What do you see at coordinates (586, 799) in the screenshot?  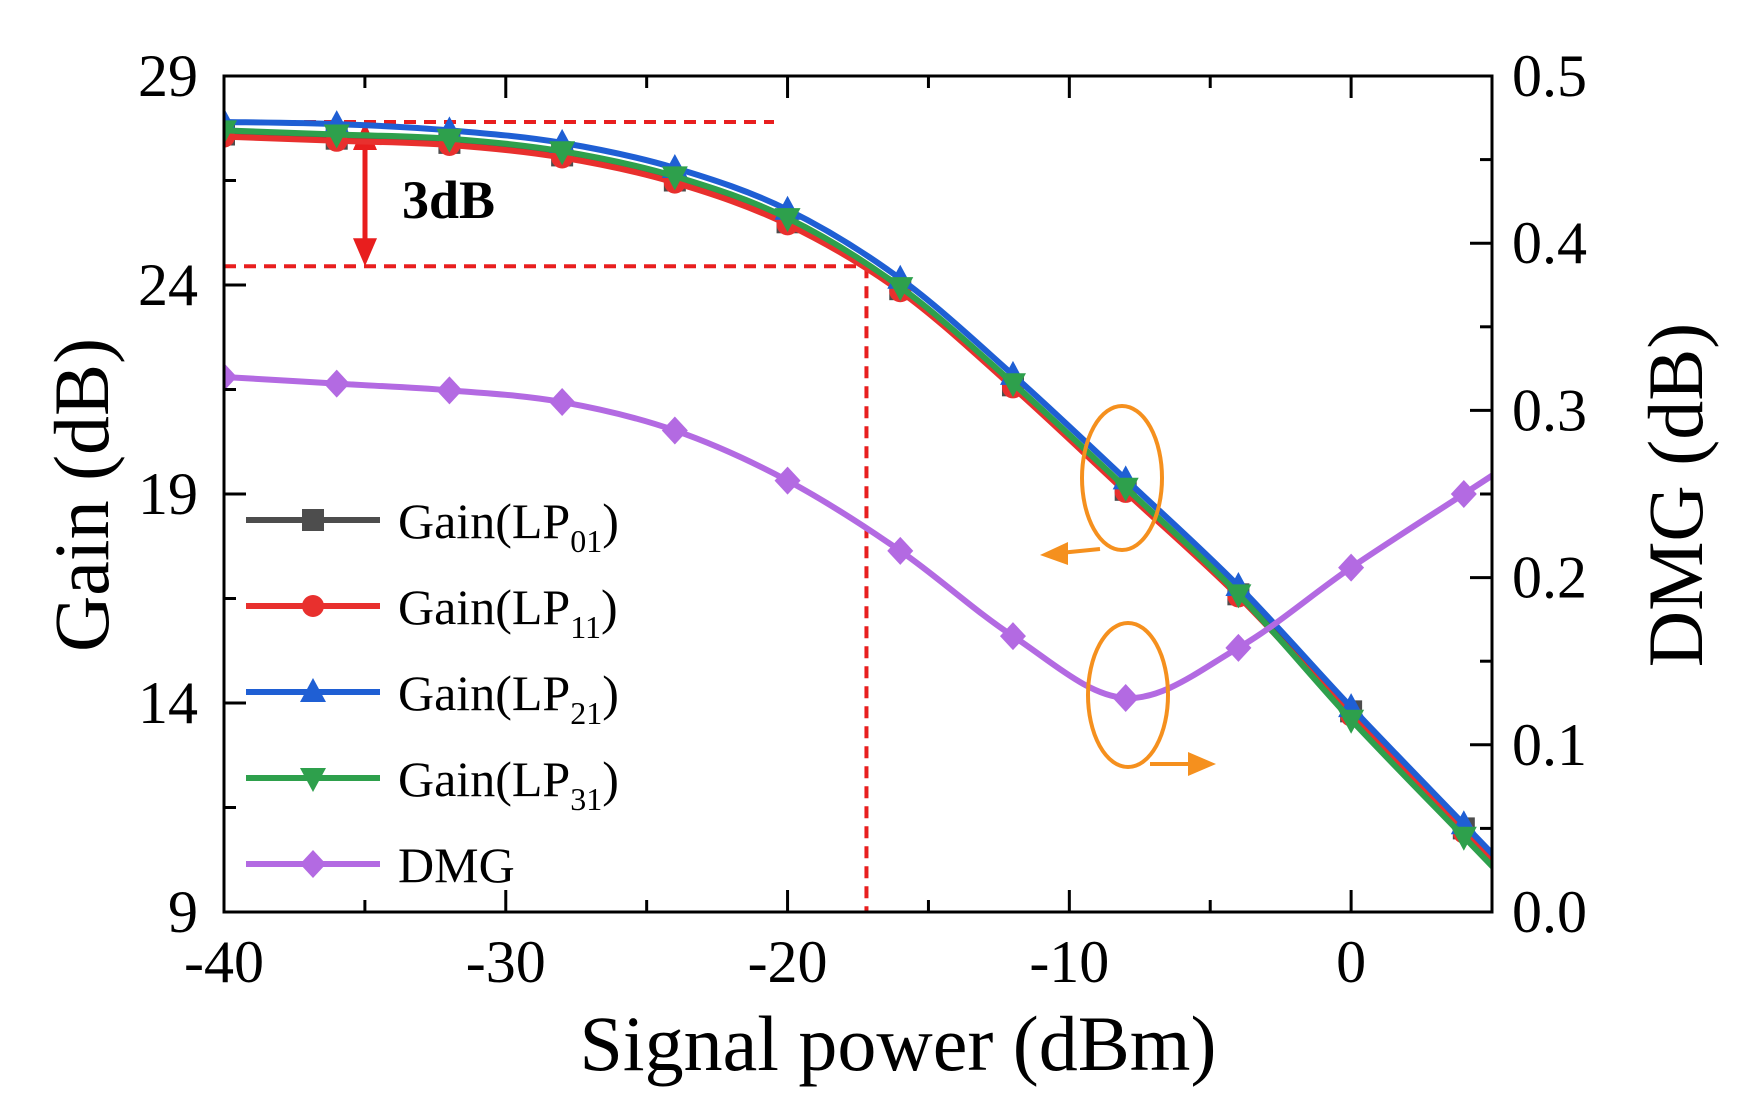 I see `legend-label-subscript: 31` at bounding box center [586, 799].